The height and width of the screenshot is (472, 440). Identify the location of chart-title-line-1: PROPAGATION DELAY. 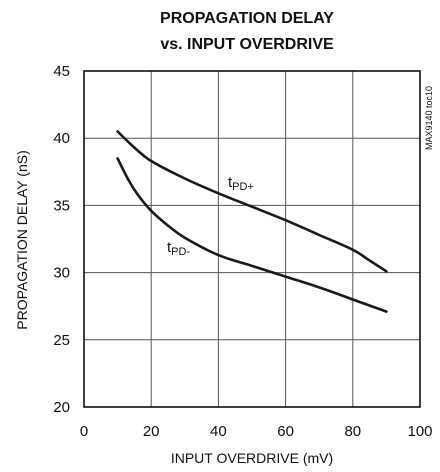
(247, 18).